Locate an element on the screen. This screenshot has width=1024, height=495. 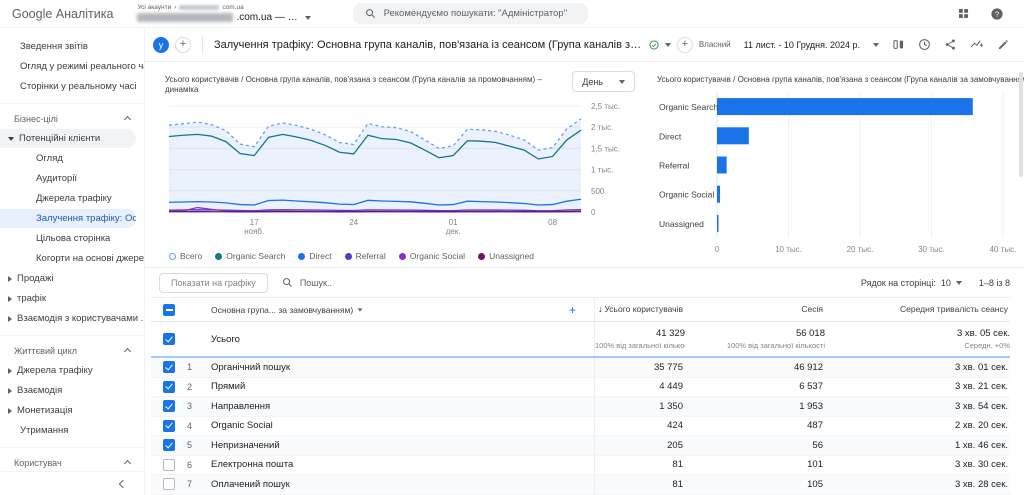
sidebar-item: трафік is located at coordinates (72, 298).